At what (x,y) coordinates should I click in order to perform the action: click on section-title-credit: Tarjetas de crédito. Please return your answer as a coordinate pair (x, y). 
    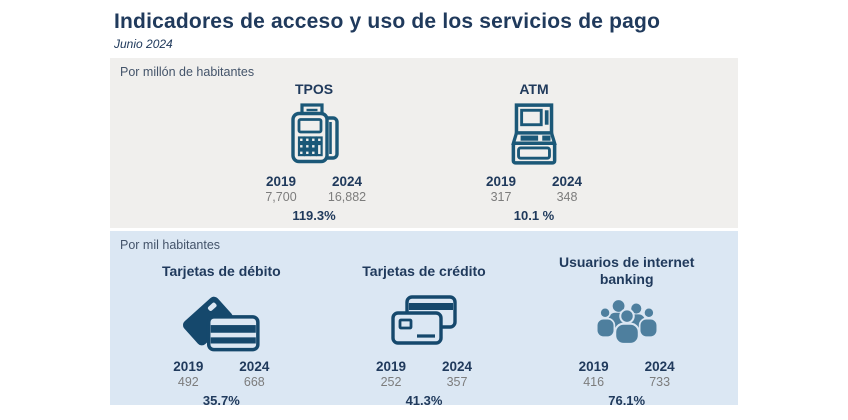
    Looking at the image, I should click on (424, 270).